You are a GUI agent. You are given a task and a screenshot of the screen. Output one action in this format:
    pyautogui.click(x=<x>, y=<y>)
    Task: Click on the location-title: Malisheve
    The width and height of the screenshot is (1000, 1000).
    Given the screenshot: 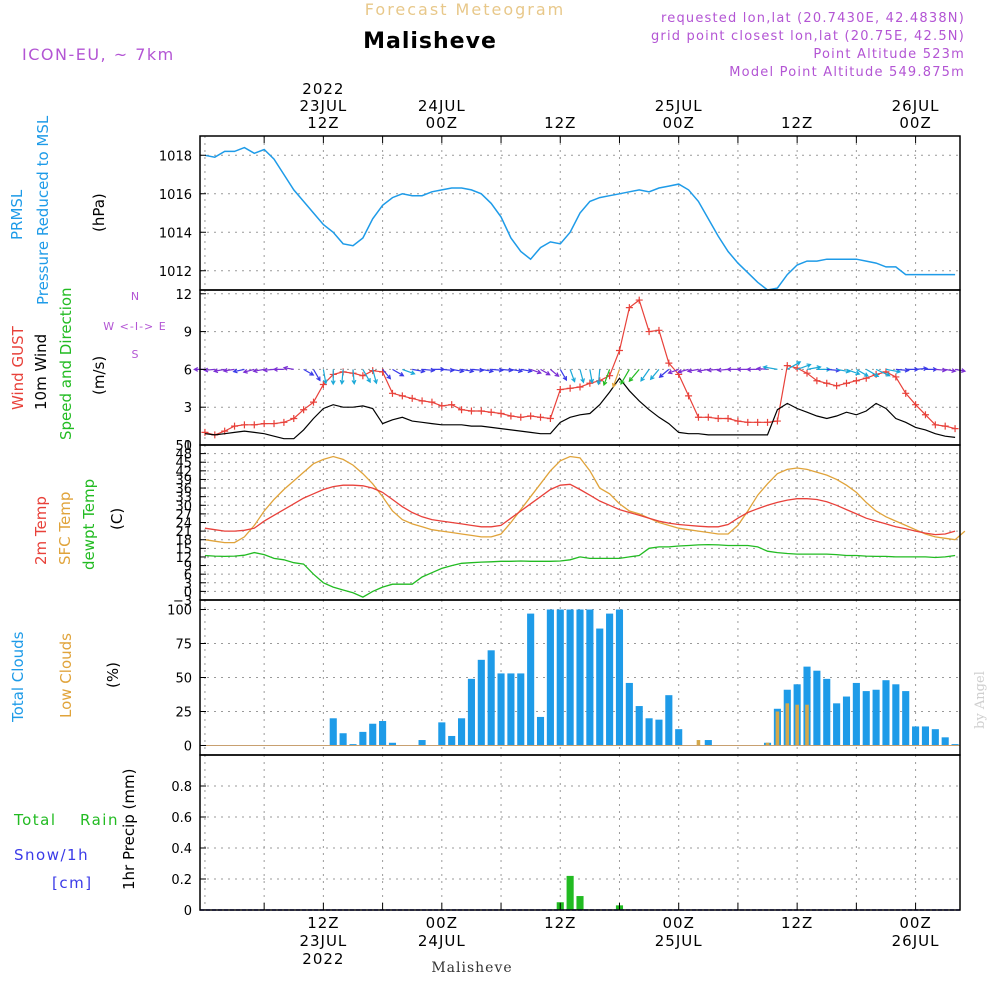 What is the action you would take?
    pyautogui.click(x=430, y=41)
    